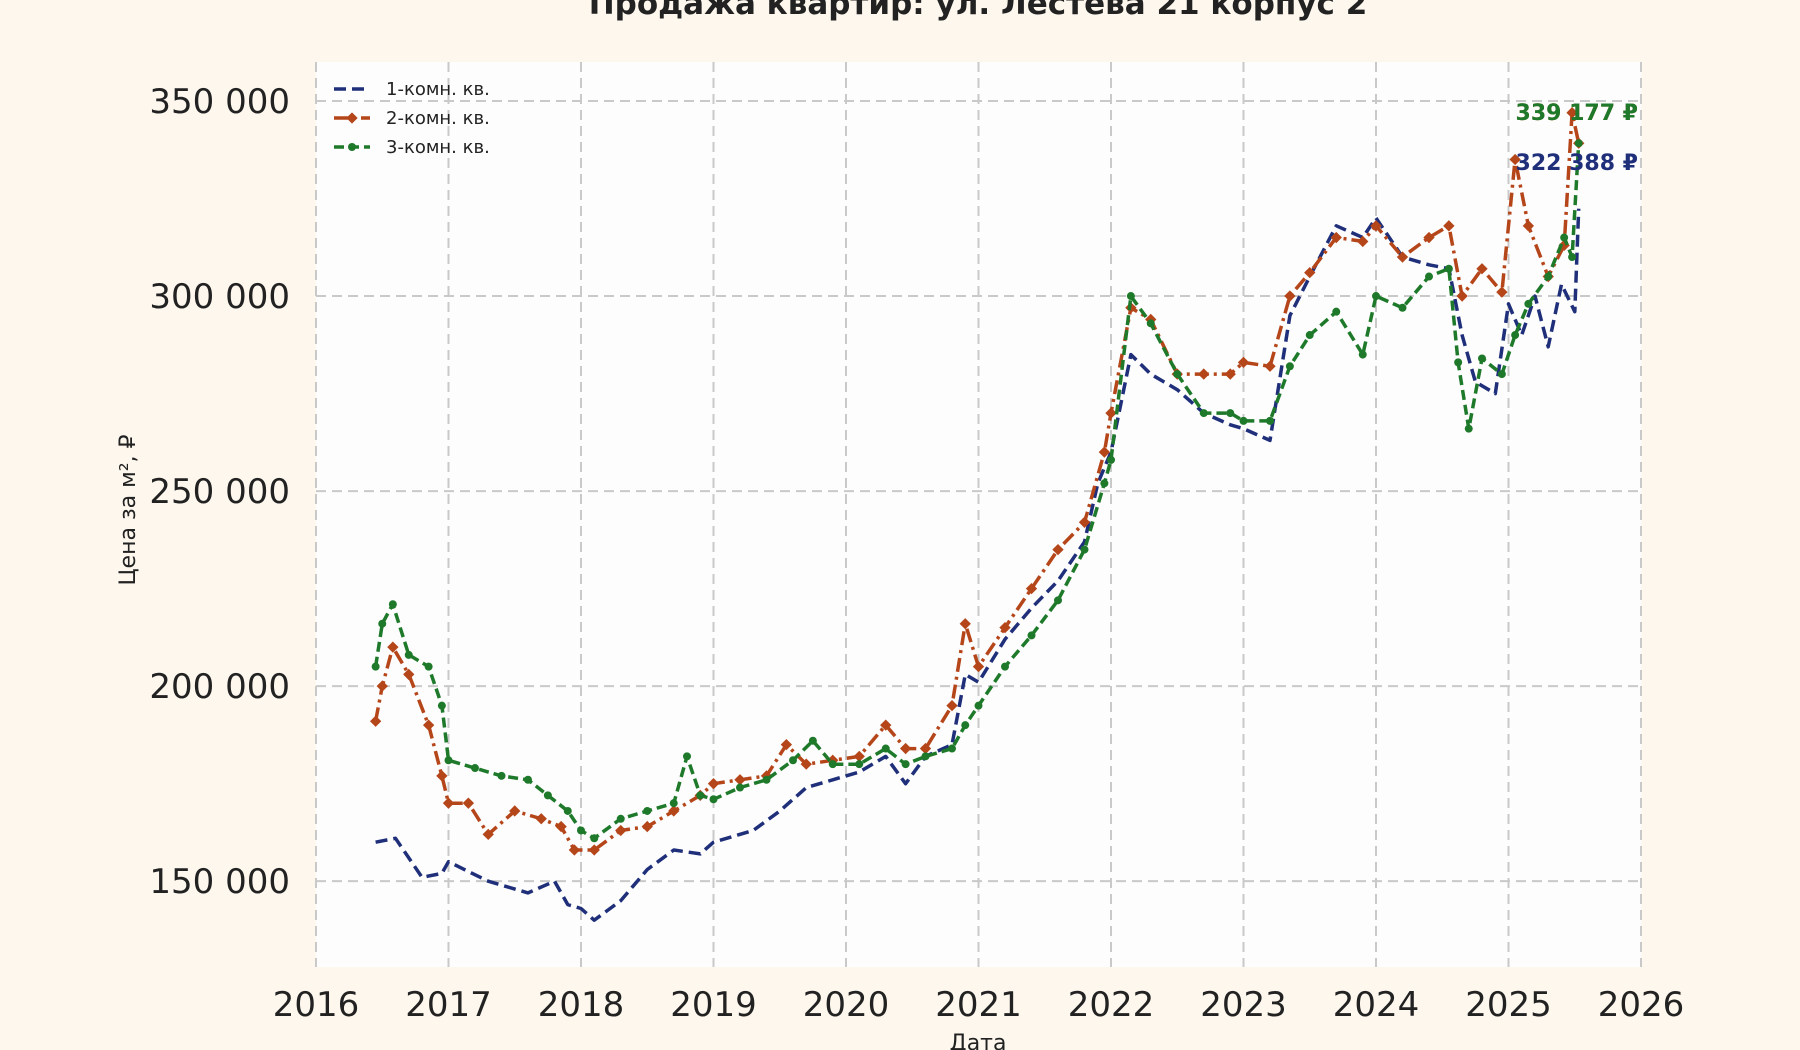 This screenshot has width=1800, height=1050. What do you see at coordinates (219, 882) in the screenshot?
I see `y-tick-label: 150 000` at bounding box center [219, 882].